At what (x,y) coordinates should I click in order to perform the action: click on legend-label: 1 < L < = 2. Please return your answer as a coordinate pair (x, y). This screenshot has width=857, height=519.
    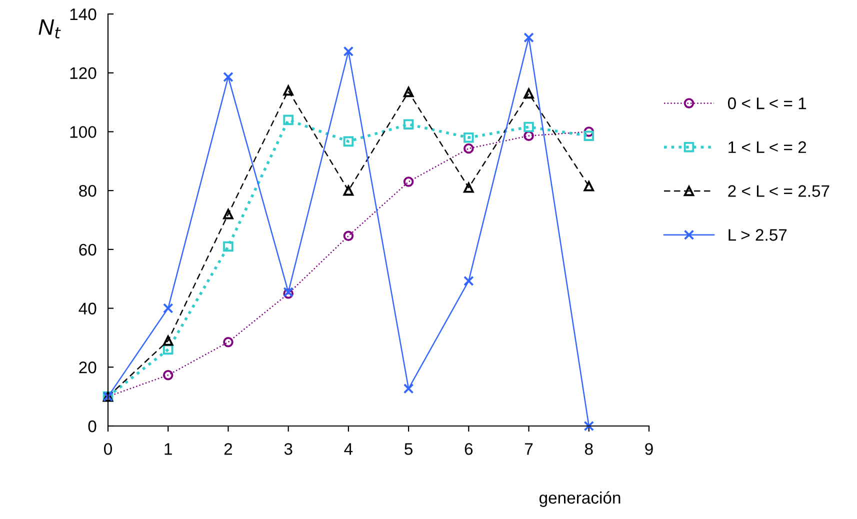
    Looking at the image, I should click on (767, 147).